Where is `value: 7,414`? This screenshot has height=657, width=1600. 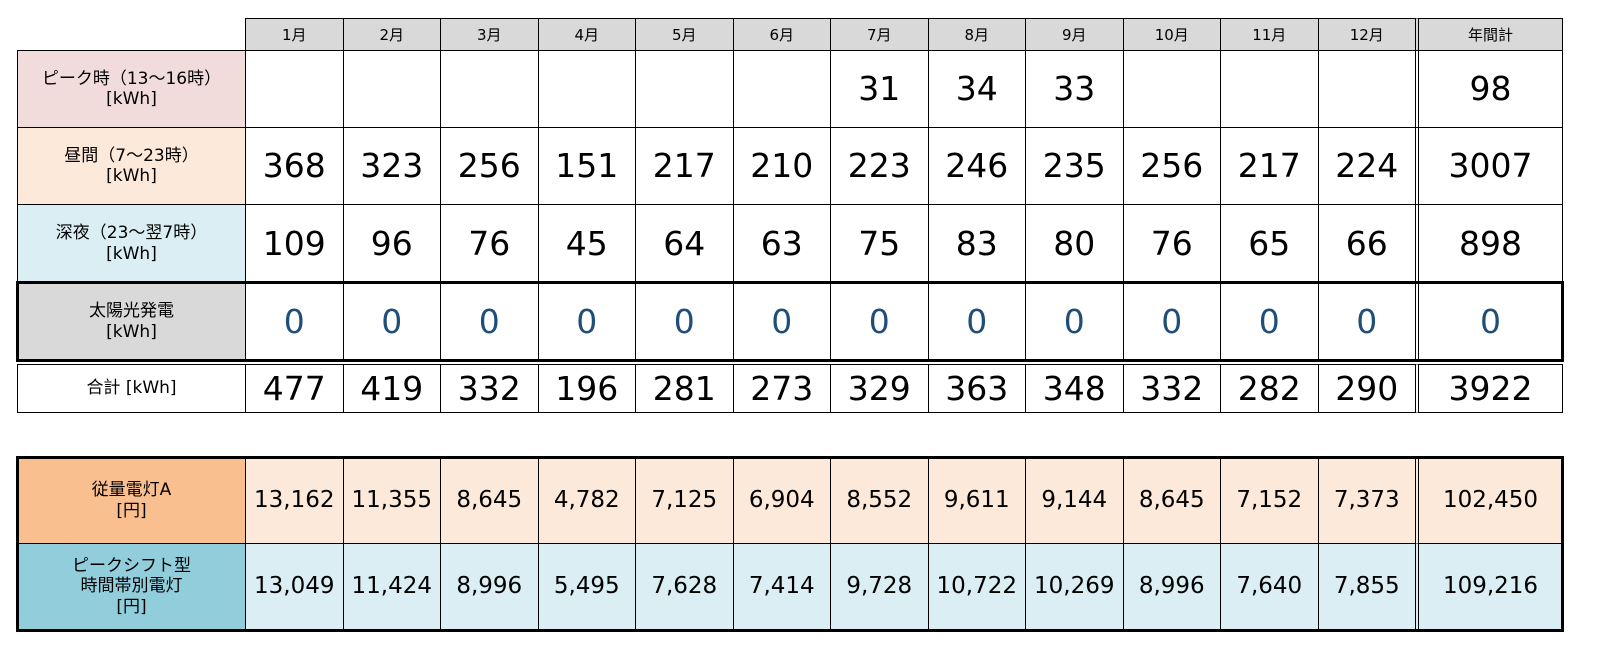 value: 7,414 is located at coordinates (781, 585).